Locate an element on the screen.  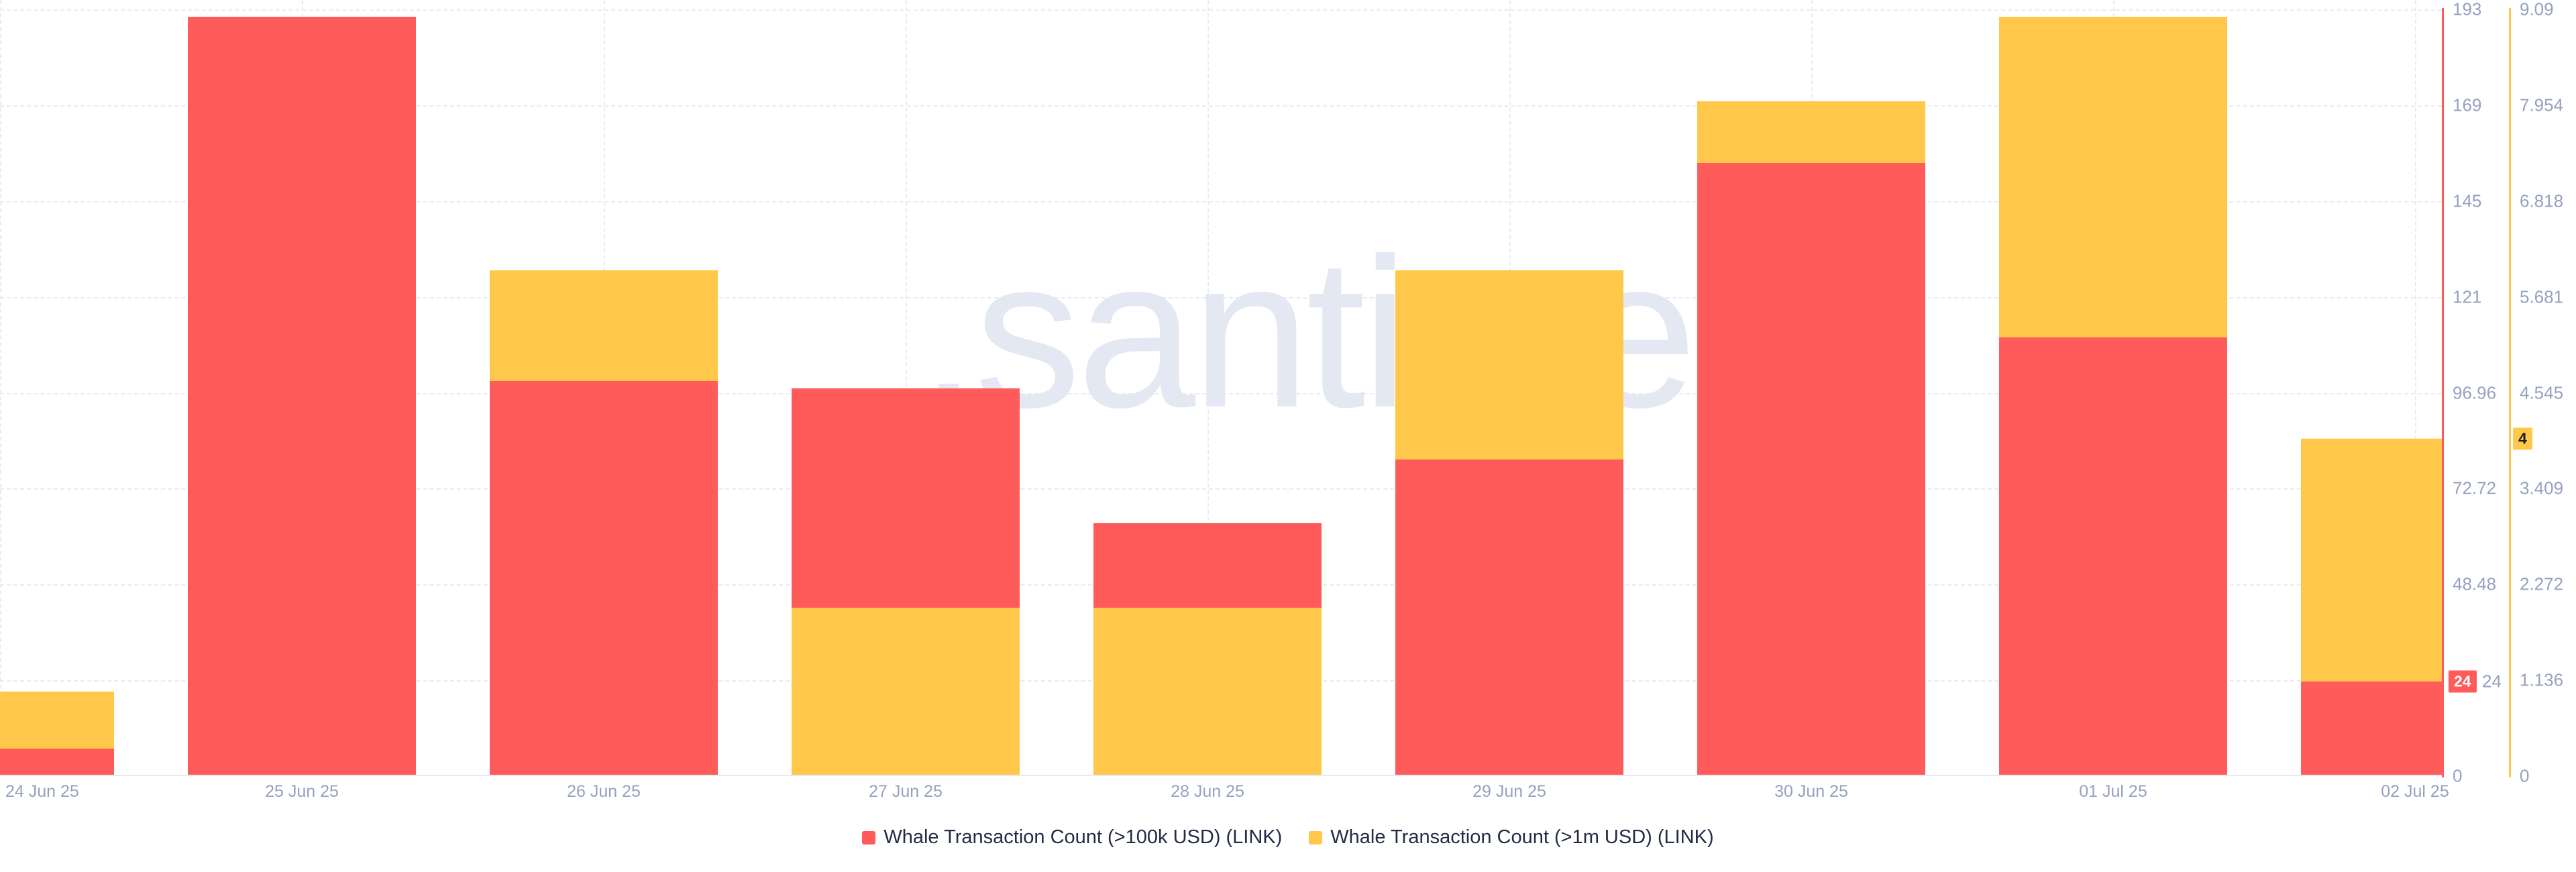
yellow-axis-tick-label: 1.136 is located at coordinates (2542, 679).